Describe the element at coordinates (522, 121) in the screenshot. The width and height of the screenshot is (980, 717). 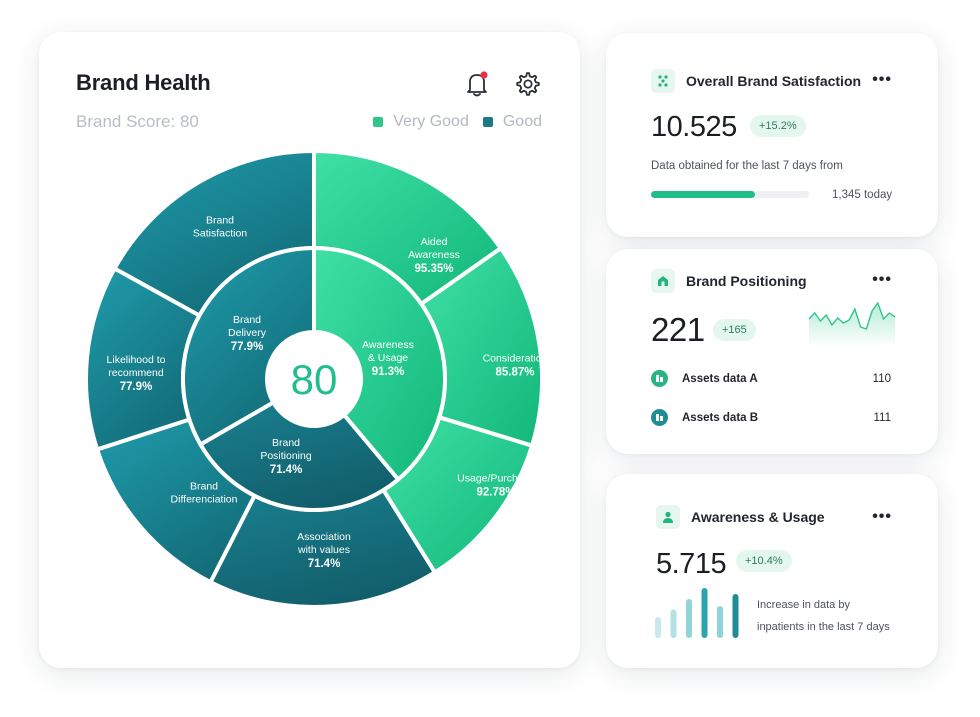
I see `legend-label: Good` at that location.